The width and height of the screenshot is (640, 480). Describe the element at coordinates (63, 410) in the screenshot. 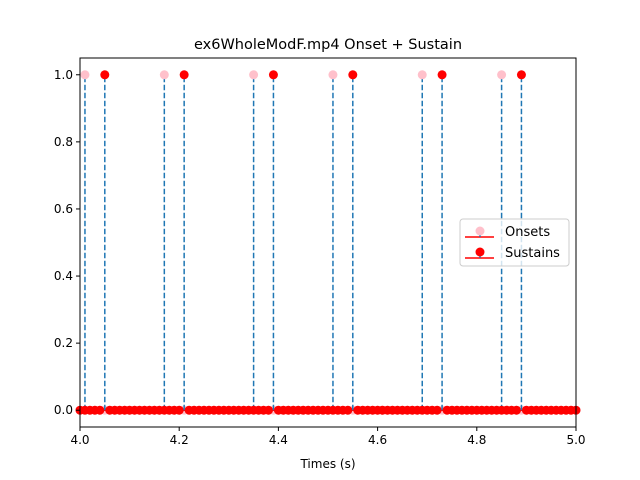

I see `y-tick-label: 0.0` at that location.